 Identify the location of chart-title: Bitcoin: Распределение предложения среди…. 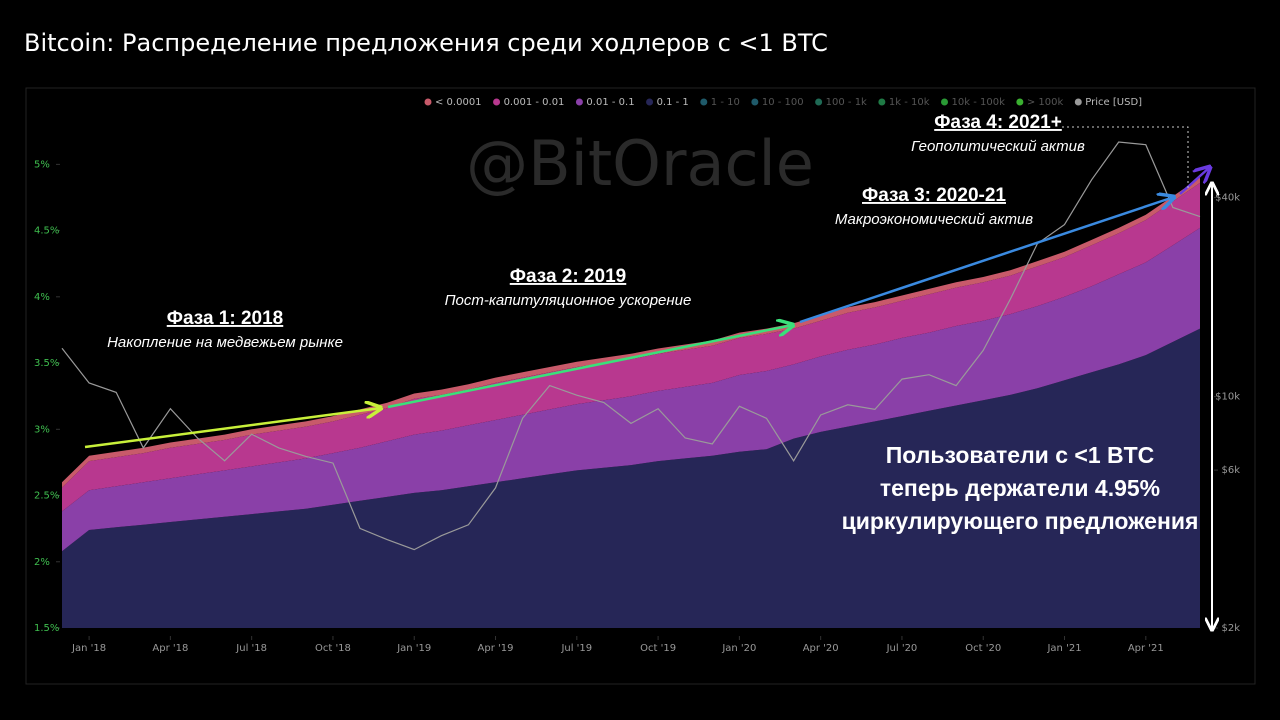
(426, 43).